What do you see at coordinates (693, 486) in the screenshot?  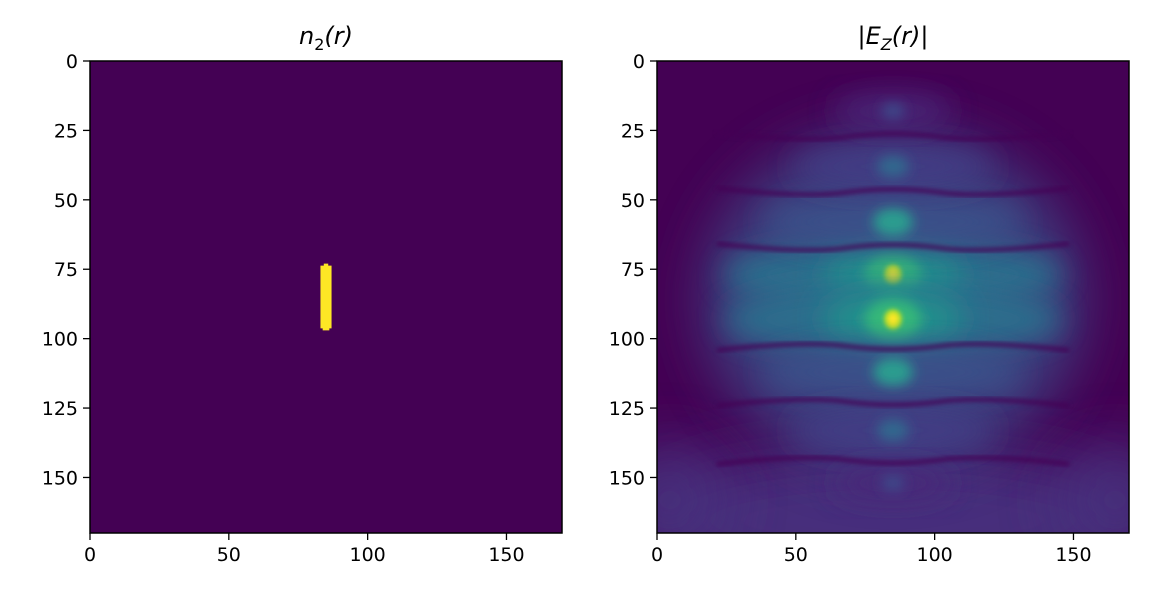 I see `right-lower-corner-left` at bounding box center [693, 486].